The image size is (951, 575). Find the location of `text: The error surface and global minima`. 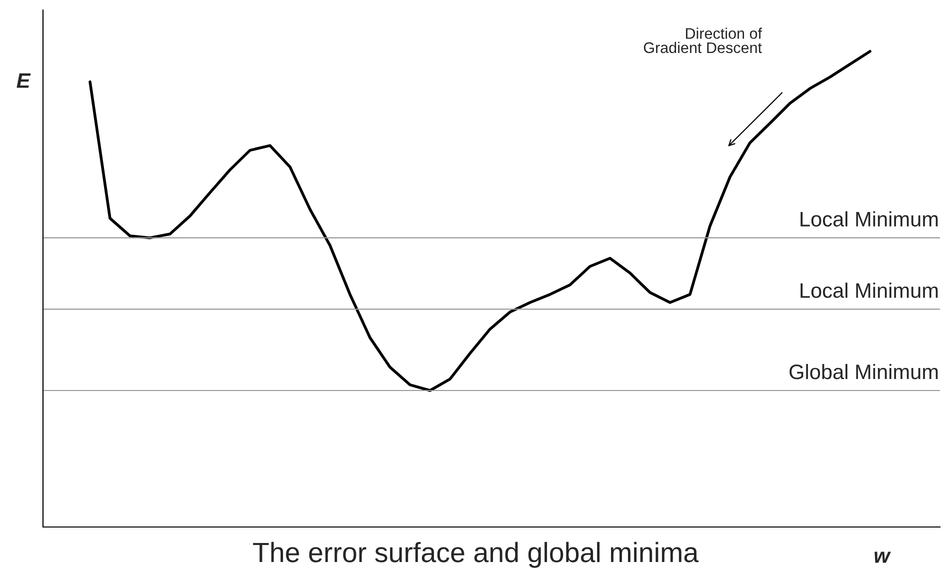

text: The error surface and global minima is located at coordinates (476, 555).